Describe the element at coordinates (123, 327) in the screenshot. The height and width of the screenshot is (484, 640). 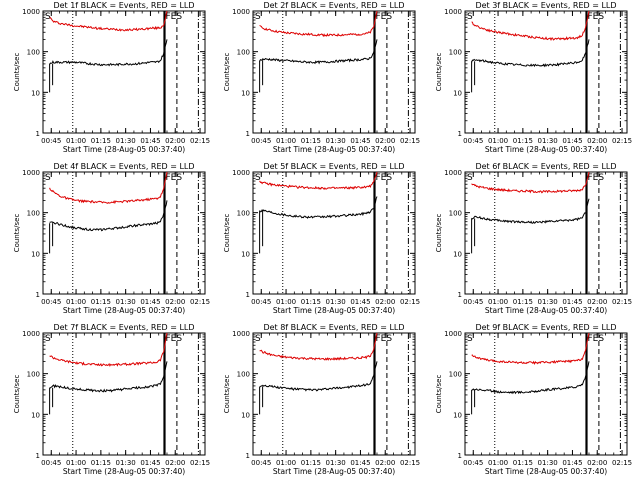
I see `panel-title: Det 7f BLACK = Events, RED = LLD` at that location.